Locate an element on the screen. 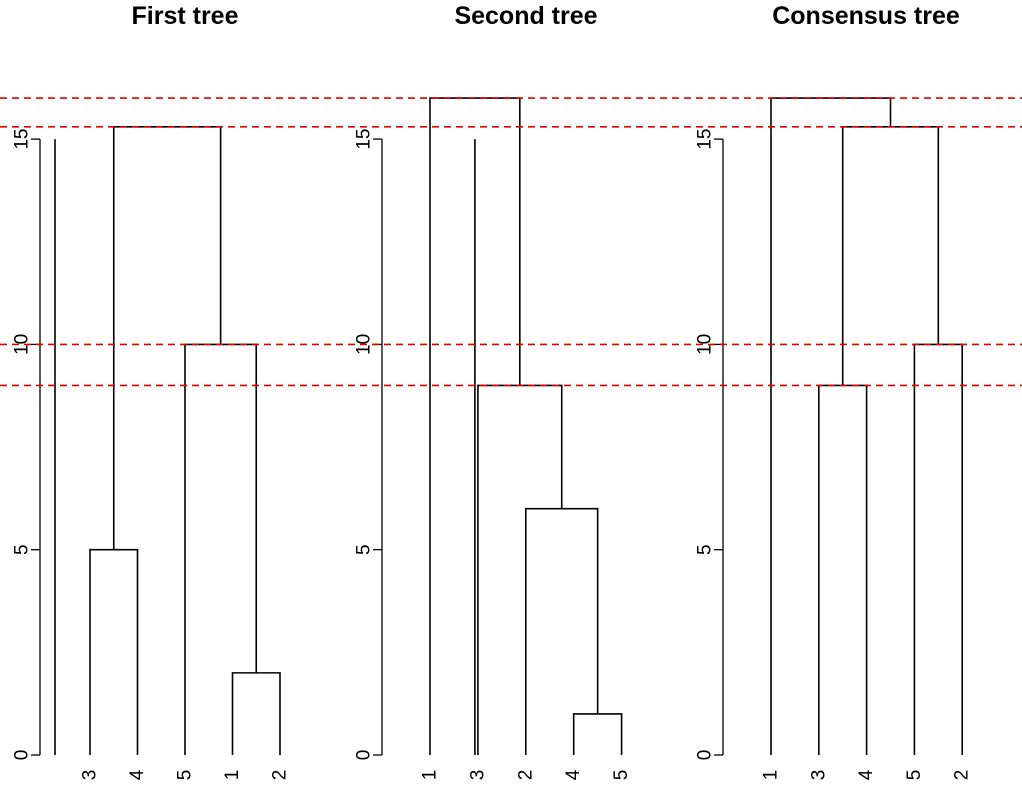 The image size is (1022, 810). chart-title: Second tree is located at coordinates (525, 16).